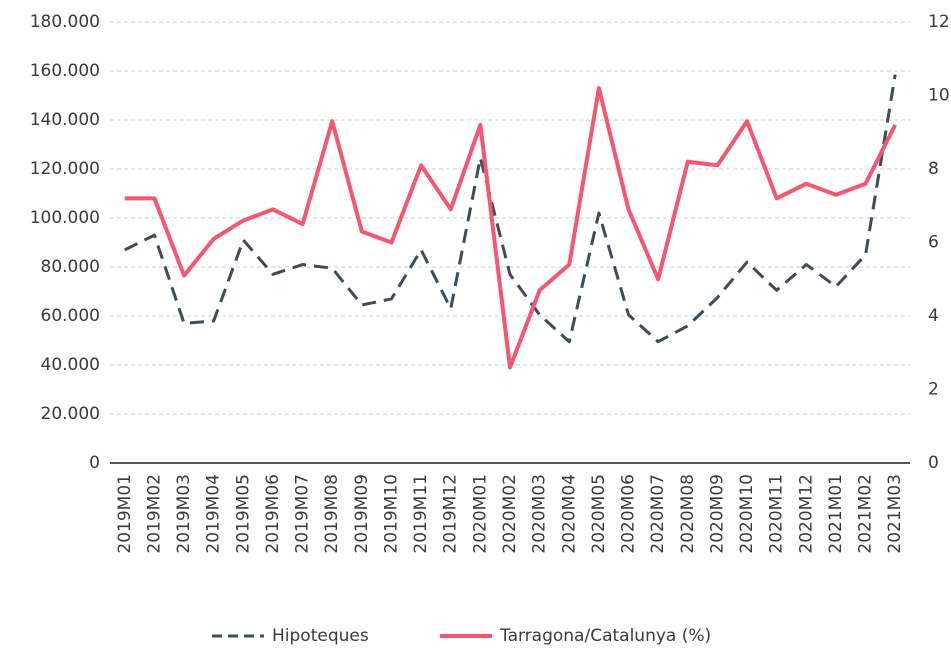 The image size is (951, 649). What do you see at coordinates (320, 636) in the screenshot?
I see `legend-label: Hipoteques` at bounding box center [320, 636].